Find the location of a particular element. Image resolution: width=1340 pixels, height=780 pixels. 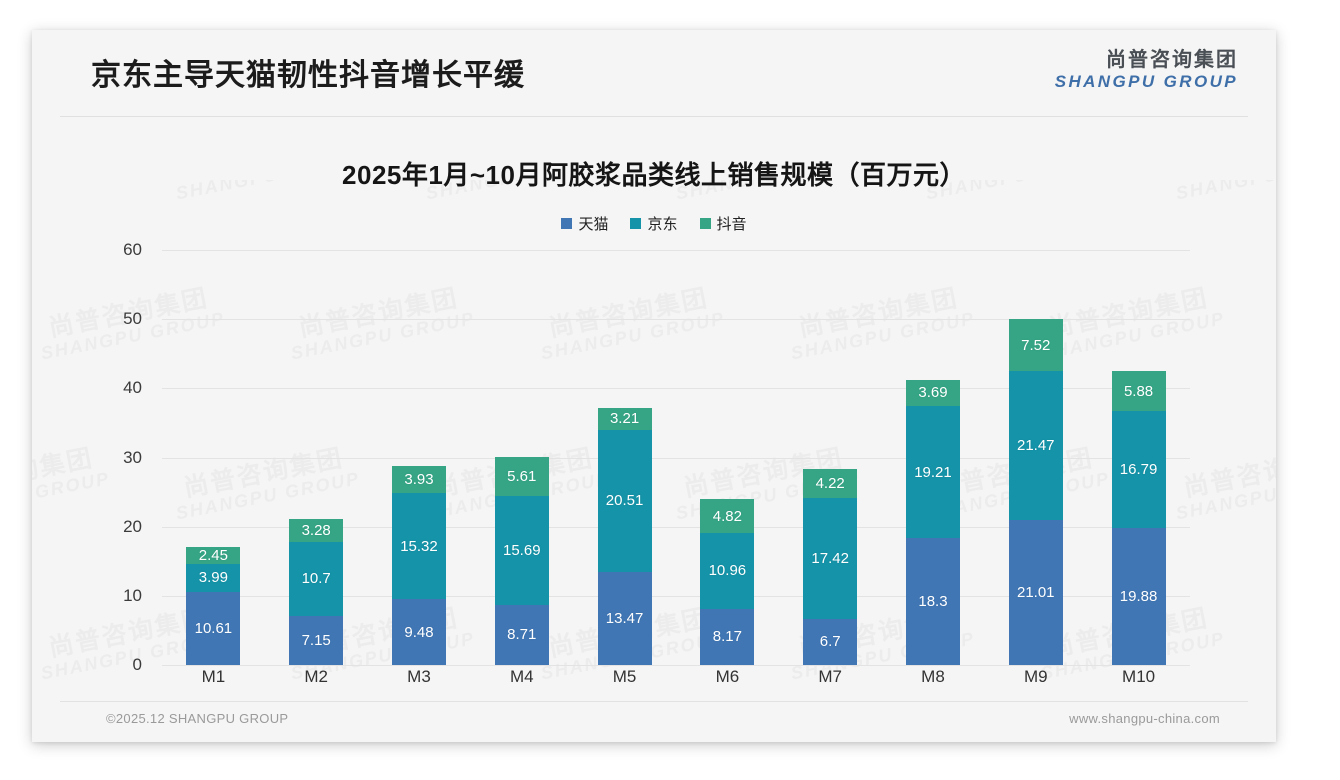

bar-stack: 3.93 15.32 9.48 is located at coordinates (418, 565).